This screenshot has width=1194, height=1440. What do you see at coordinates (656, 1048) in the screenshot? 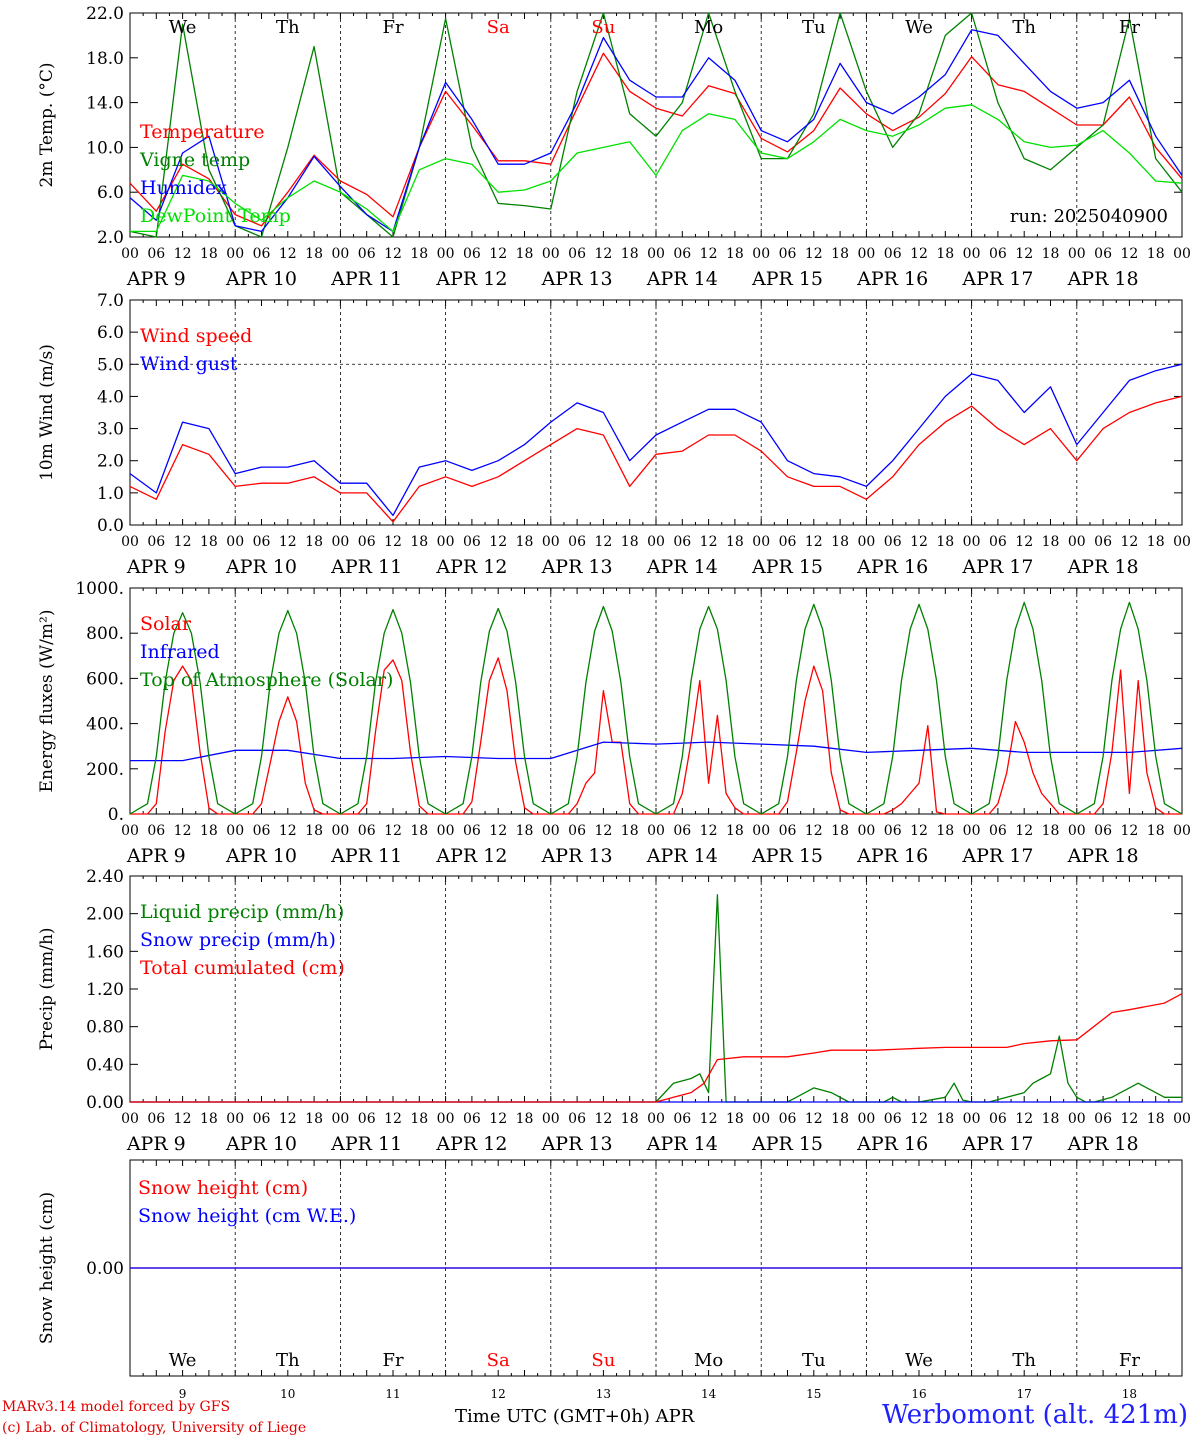
I see `series-line-total-cumulated-cm` at bounding box center [656, 1048].